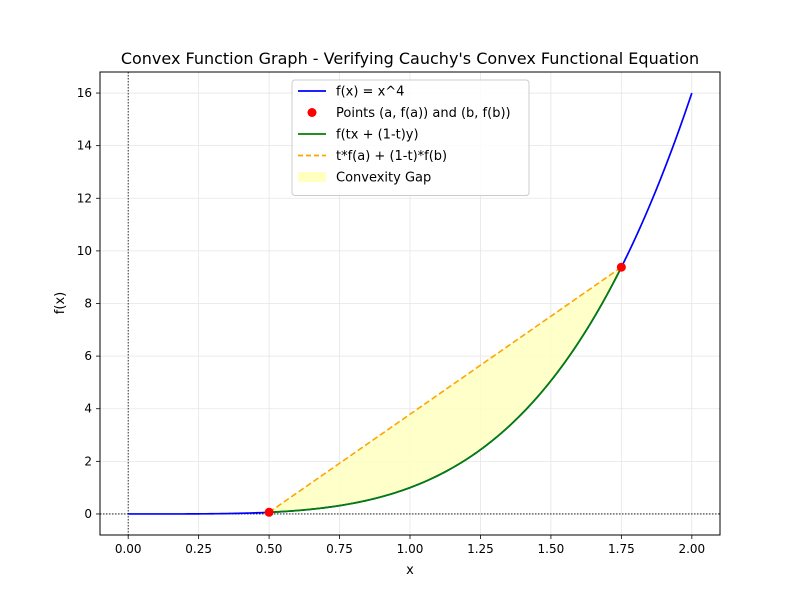 This screenshot has width=800, height=600. I want to click on x-axis-ticks: 0.00 0.25 0.50 0.75 1.00 1.25 1.50 1.75 2.00, so click(410, 545).